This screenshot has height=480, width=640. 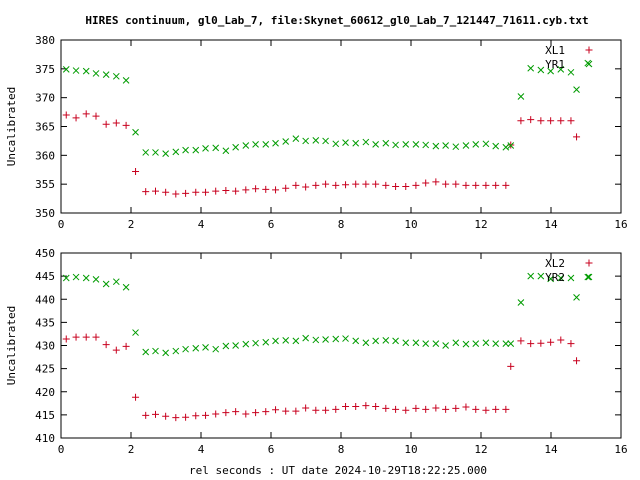 I want to click on top-y-axis-label: Uncalibrated, so click(x=11, y=126).